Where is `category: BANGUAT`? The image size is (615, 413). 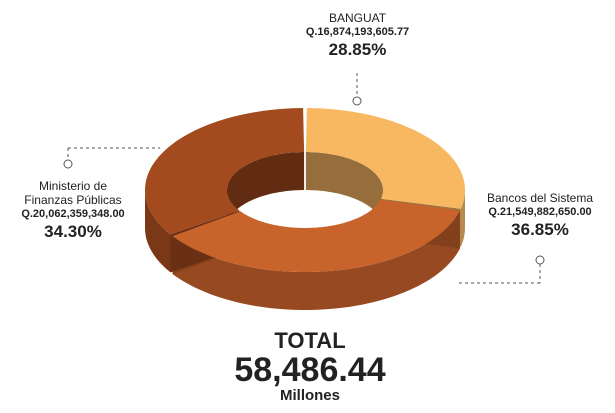
category: BANGUAT is located at coordinates (357, 18).